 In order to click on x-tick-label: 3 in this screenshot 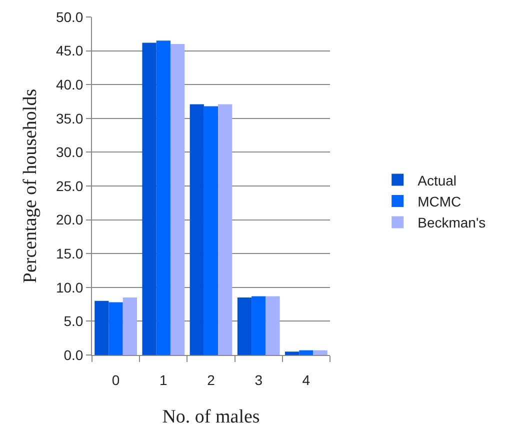, I will do `click(258, 380)`.